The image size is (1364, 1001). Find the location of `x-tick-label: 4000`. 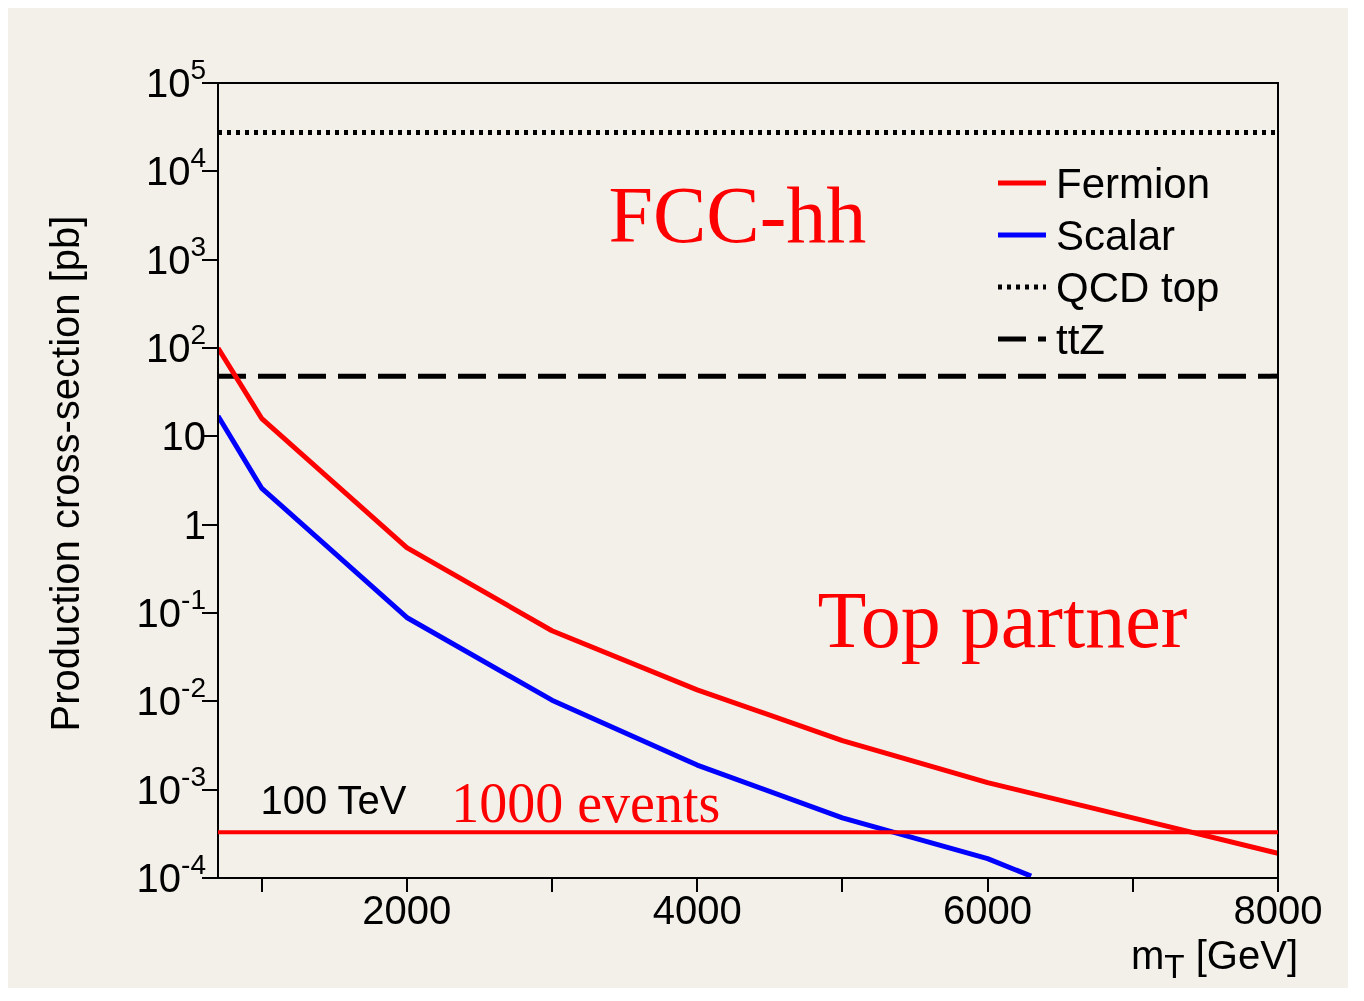

x-tick-label: 4000 is located at coordinates (697, 910).